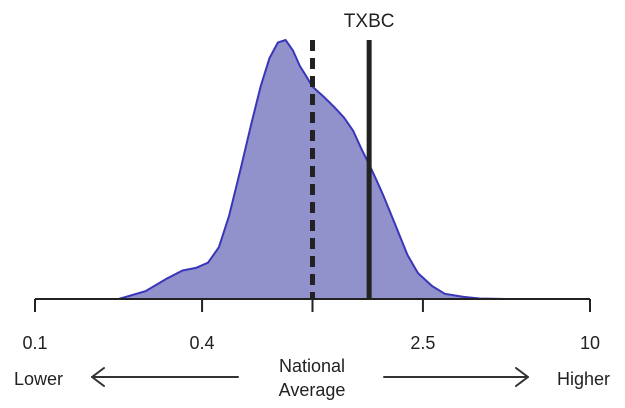  Describe the element at coordinates (202, 343) in the screenshot. I see `x-tick-label: 0.4` at that location.